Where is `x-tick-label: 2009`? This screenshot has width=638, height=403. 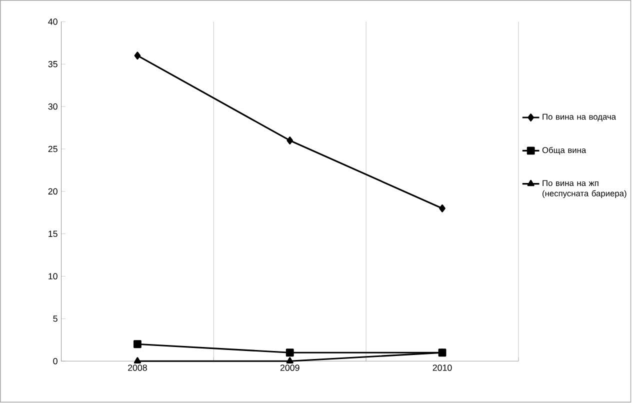 x-tick-label: 2009 is located at coordinates (290, 368).